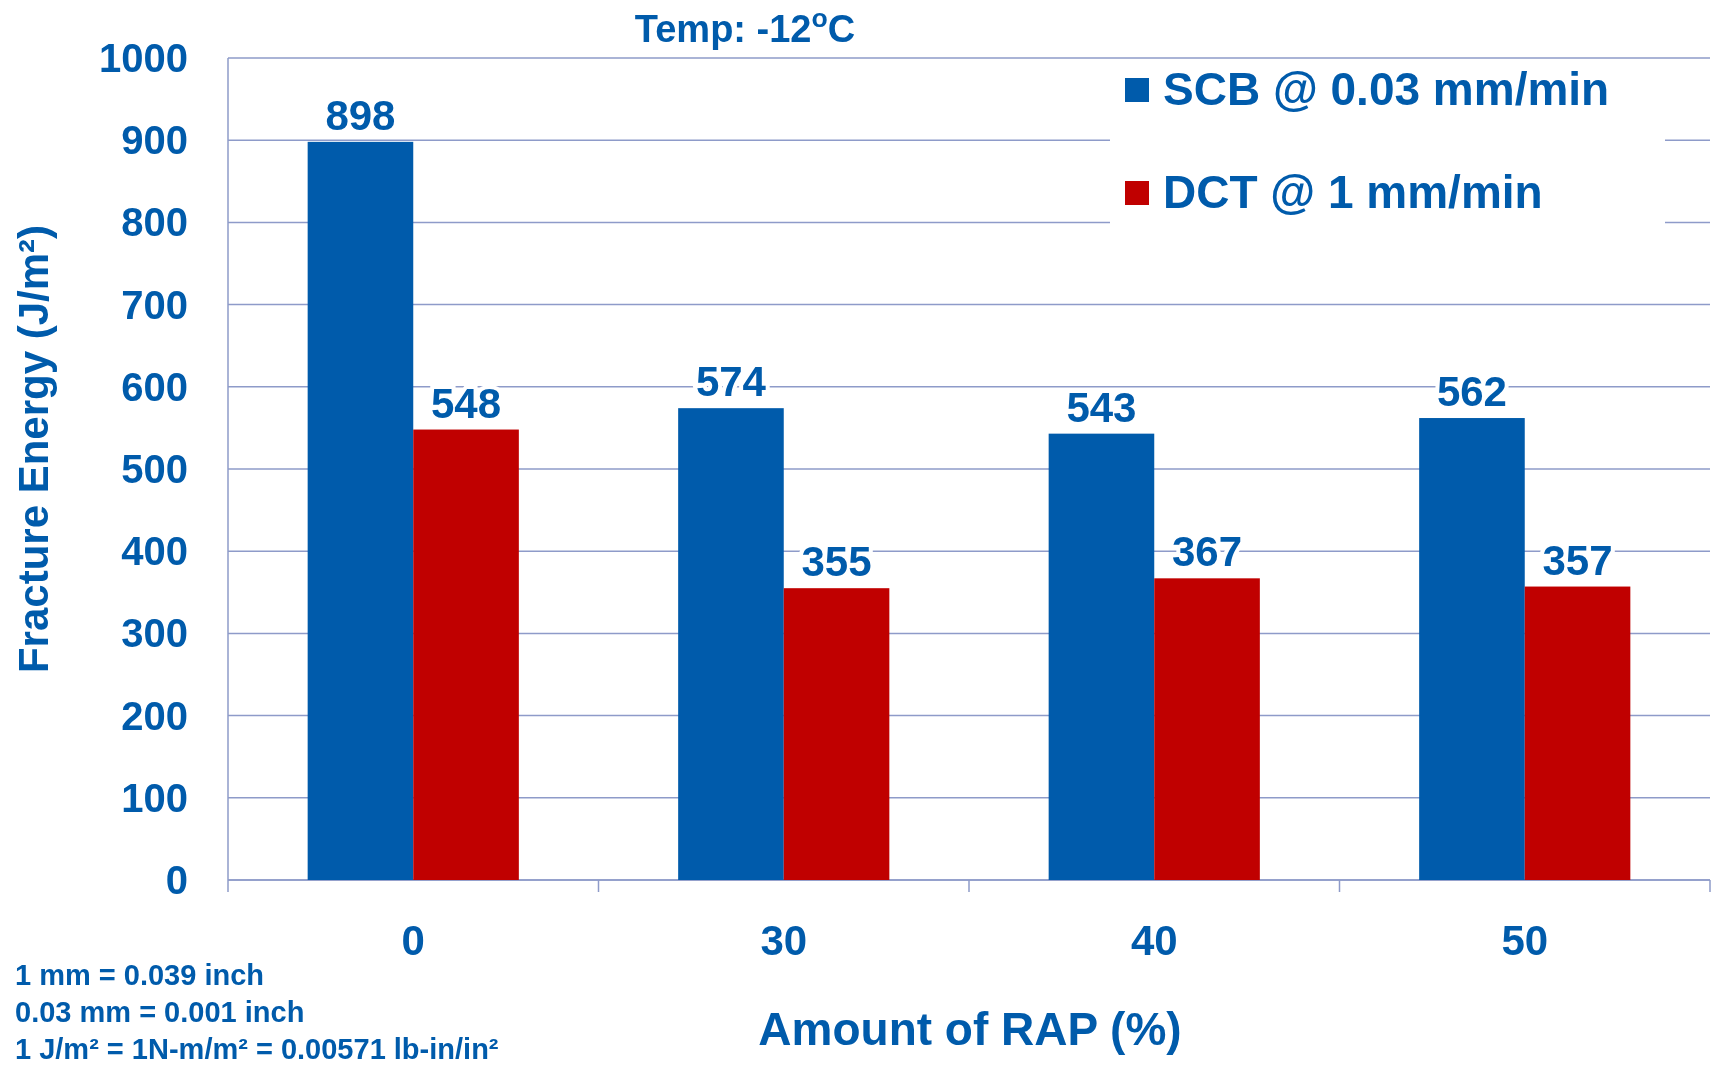 This screenshot has width=1713, height=1070. I want to click on x-tick-label: 30, so click(784, 940).